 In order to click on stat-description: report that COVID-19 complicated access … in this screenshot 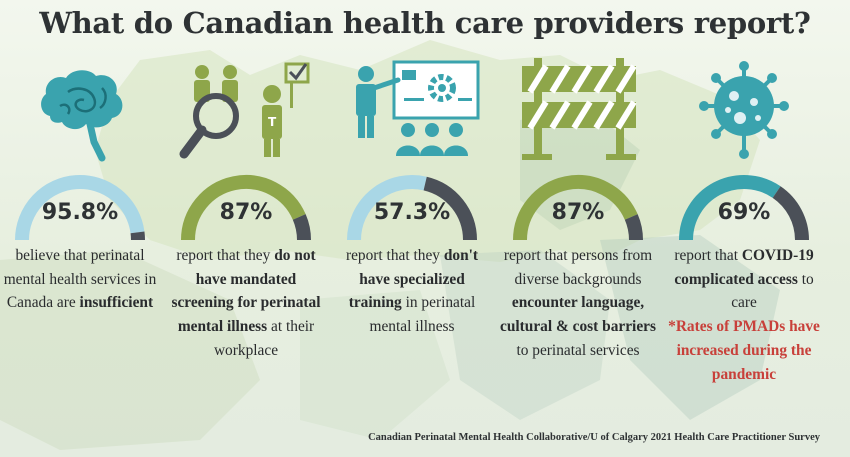, I will do `click(744, 315)`.